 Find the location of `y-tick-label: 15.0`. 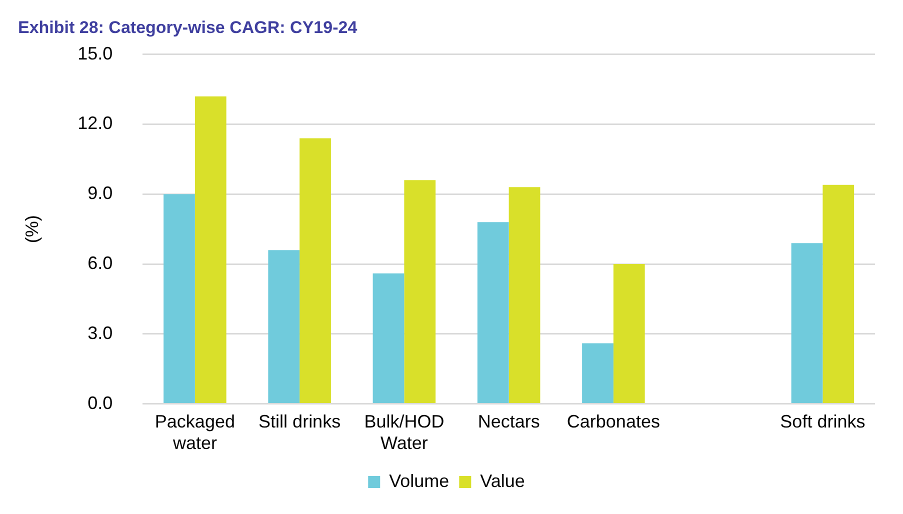

y-tick-label: 15.0 is located at coordinates (95, 53).